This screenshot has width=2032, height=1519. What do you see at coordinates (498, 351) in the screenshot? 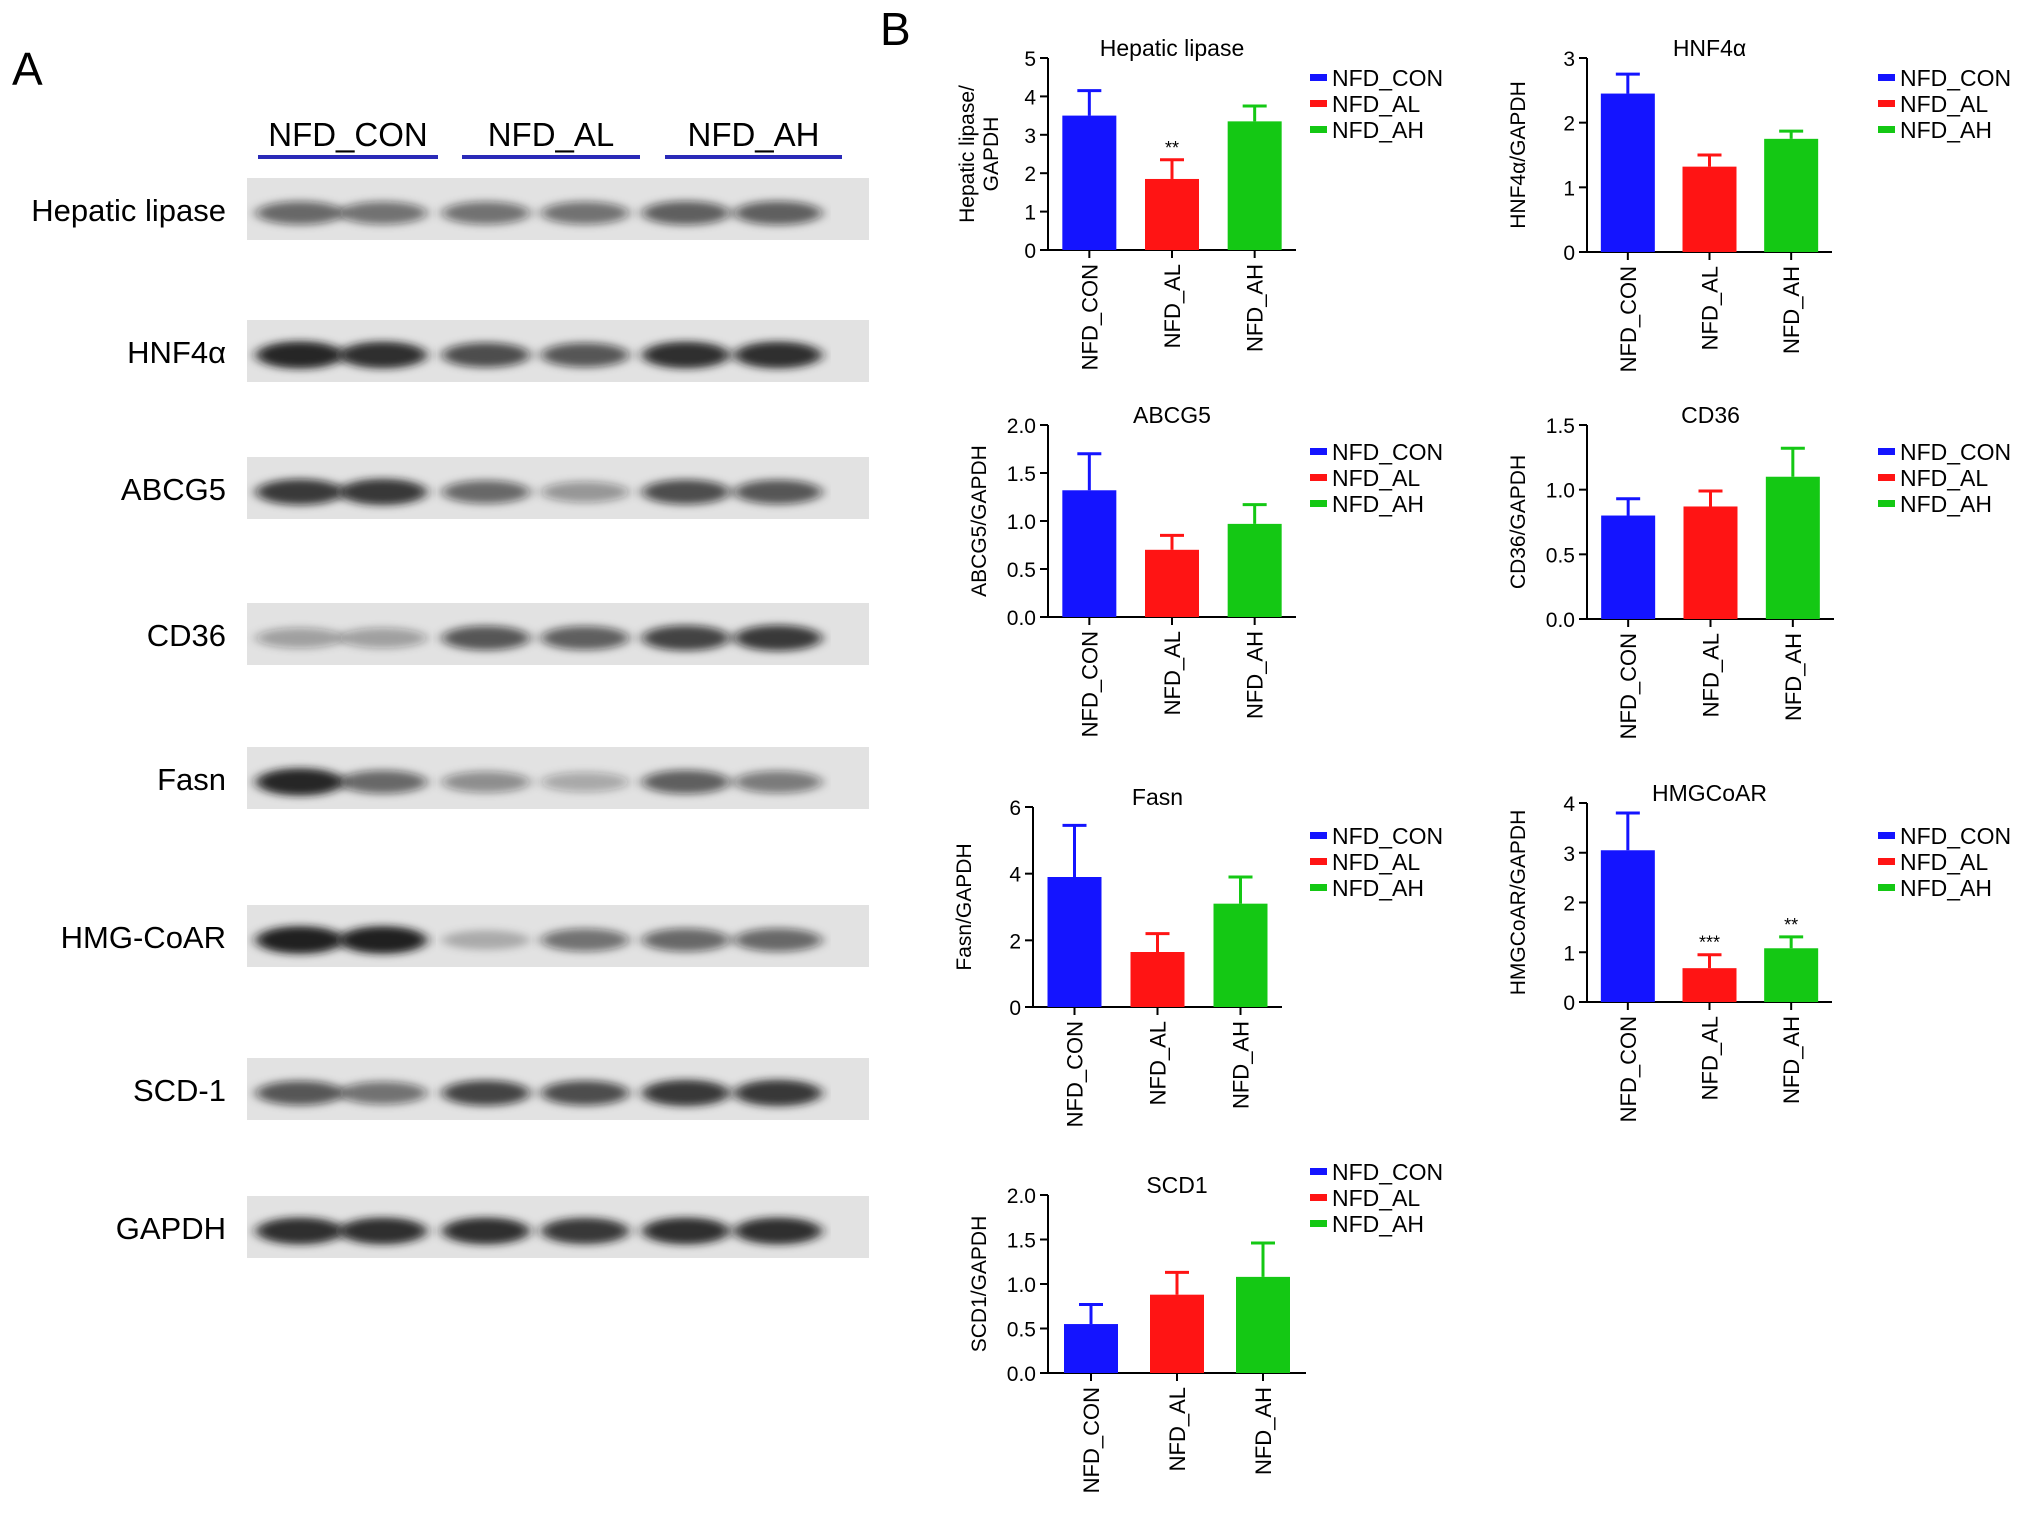
I see `blot-row-hnf4: HNF4α` at bounding box center [498, 351].